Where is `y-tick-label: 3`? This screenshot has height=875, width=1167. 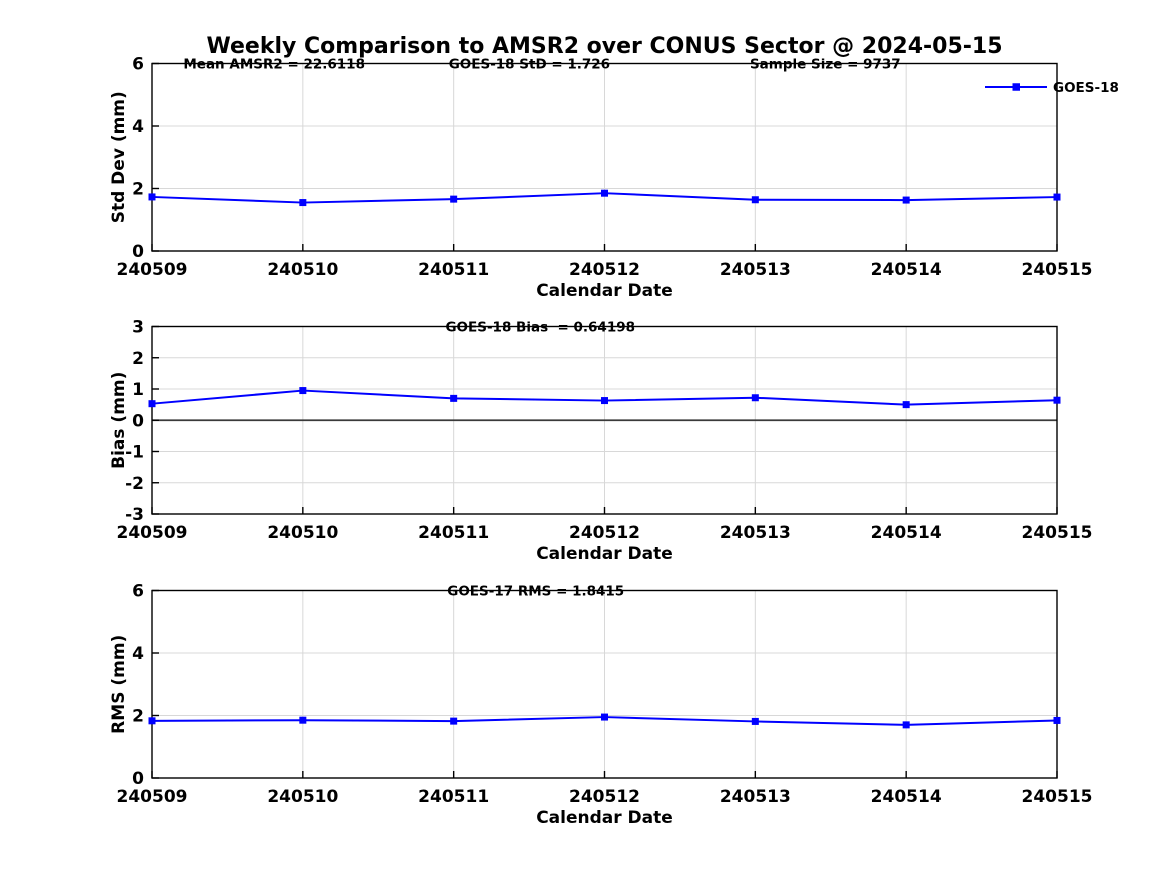 y-tick-label: 3 is located at coordinates (138, 328).